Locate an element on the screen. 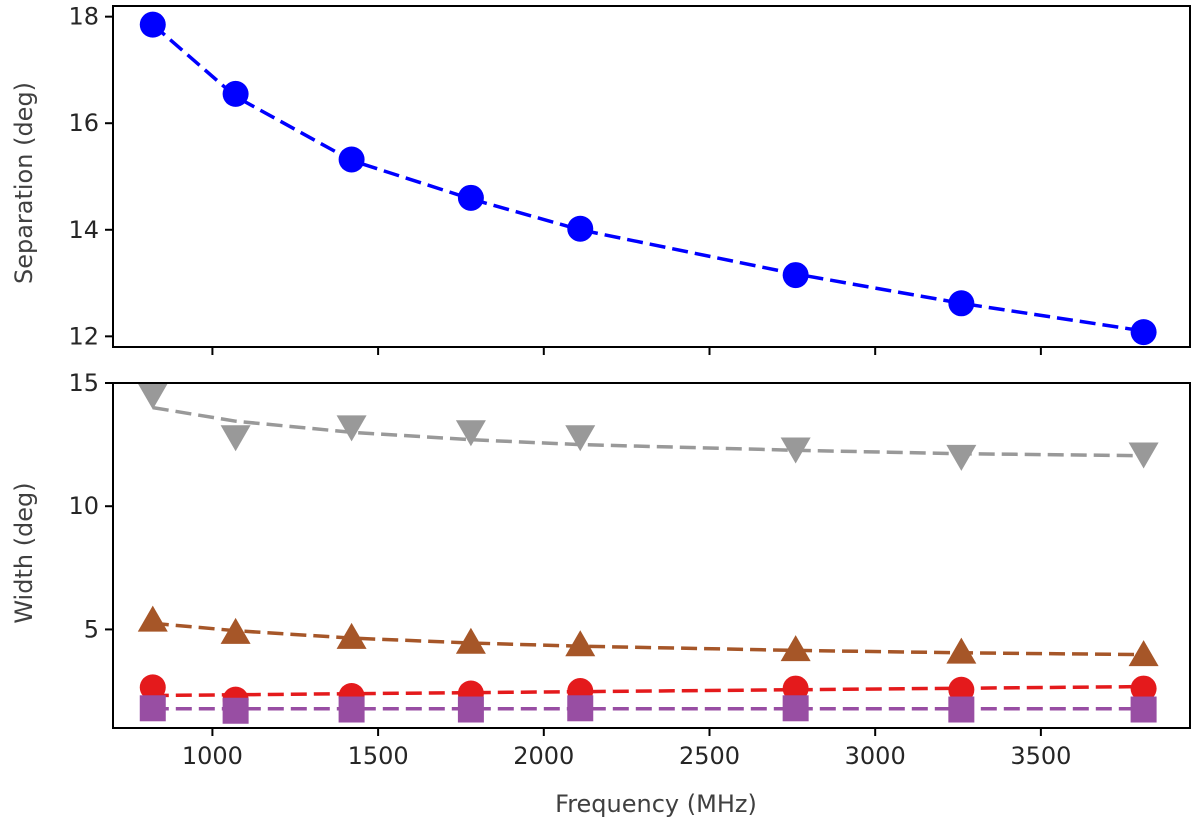 The image size is (1200, 827). grey-fit-line is located at coordinates (648, 431).